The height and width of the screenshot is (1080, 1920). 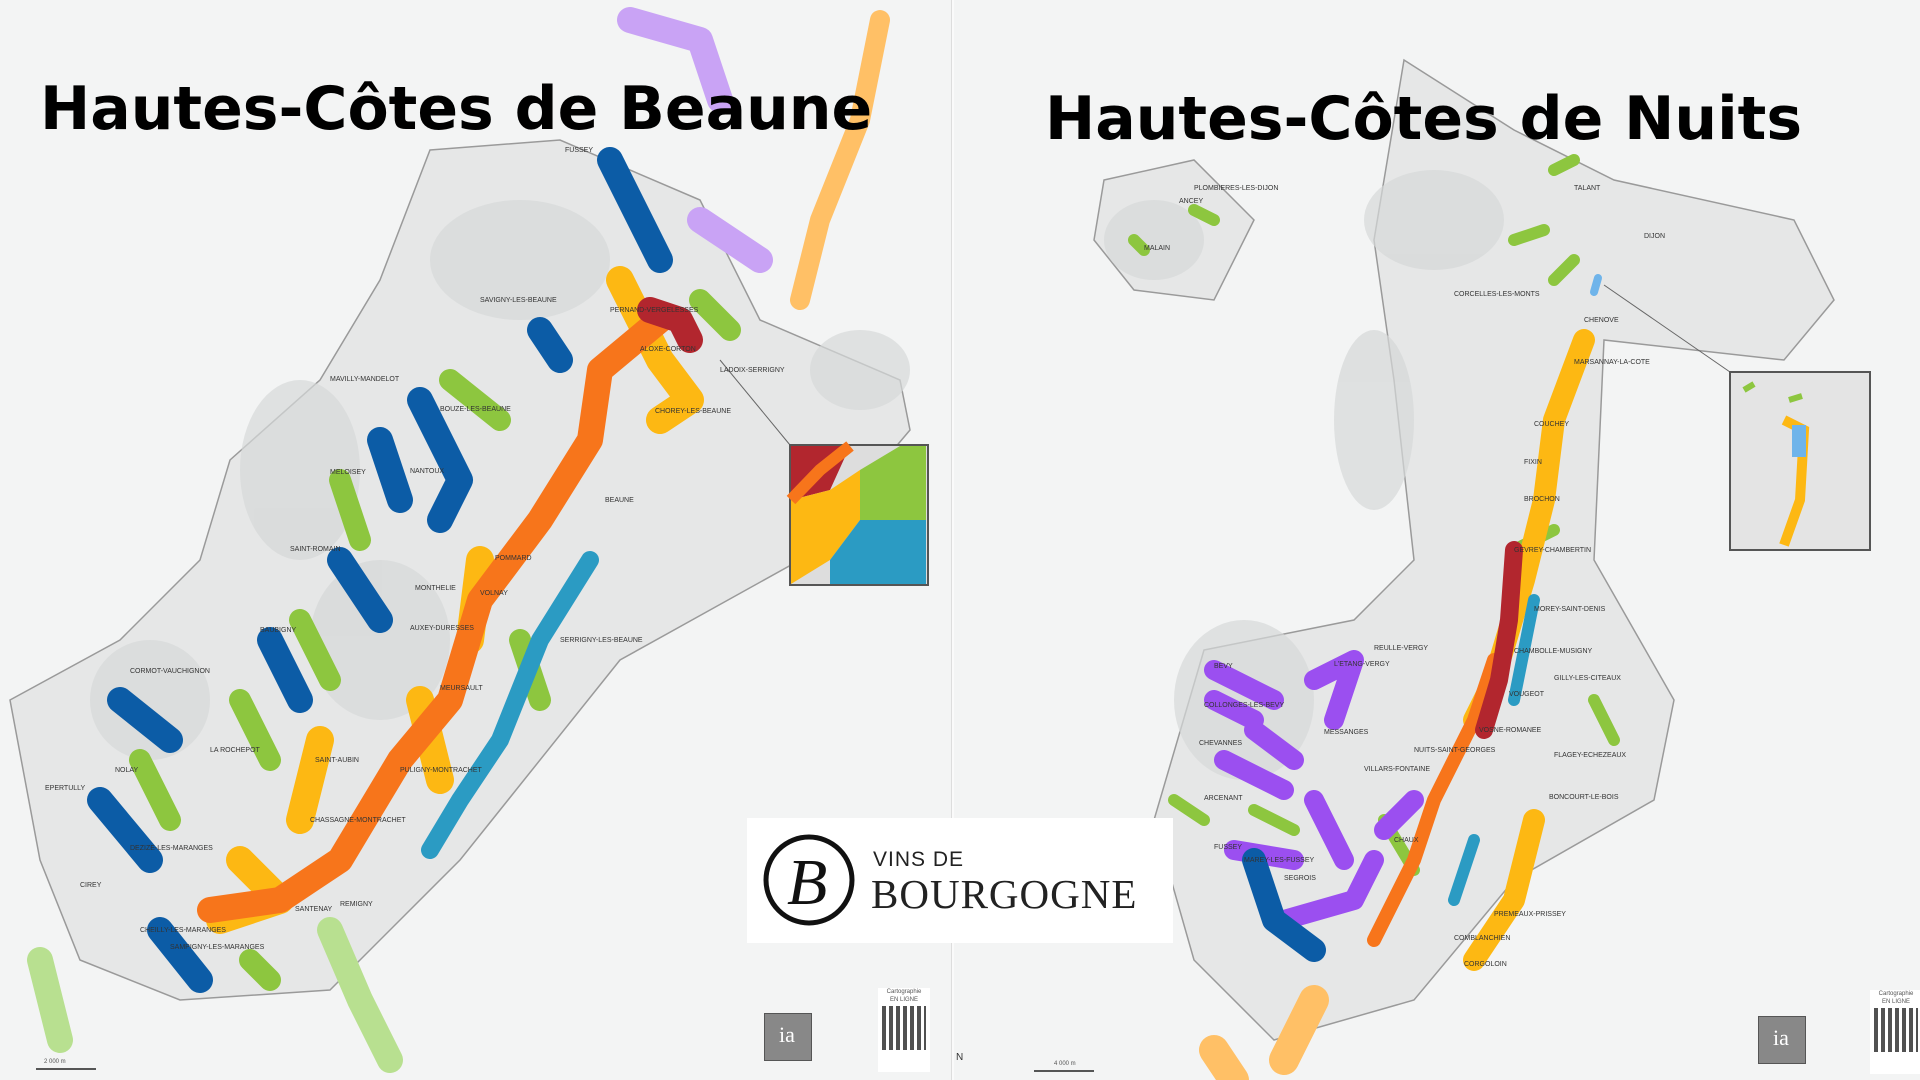 I want to click on place-label: CORCELLES-LES-MONTS, so click(x=1497, y=294).